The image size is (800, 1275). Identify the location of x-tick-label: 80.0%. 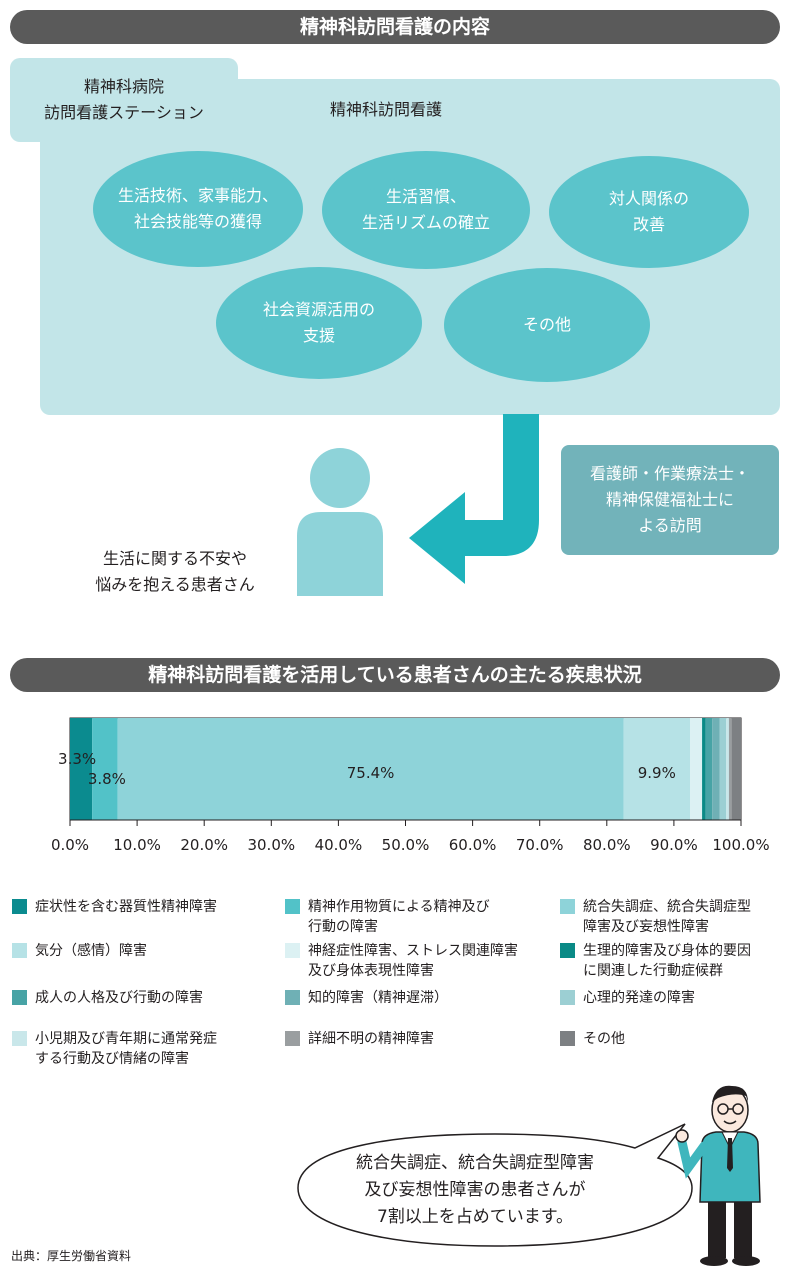
(607, 845).